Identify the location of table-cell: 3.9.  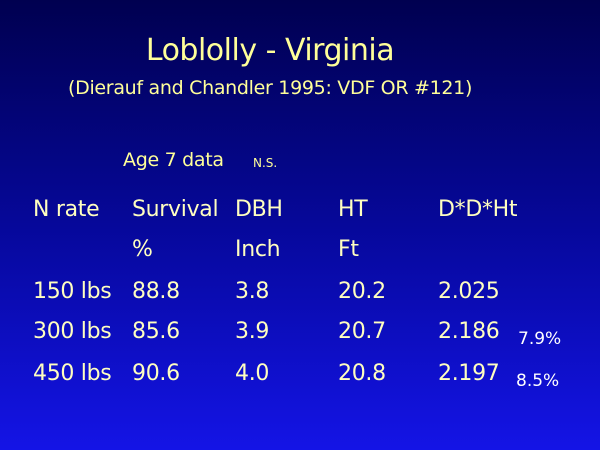
(252, 331).